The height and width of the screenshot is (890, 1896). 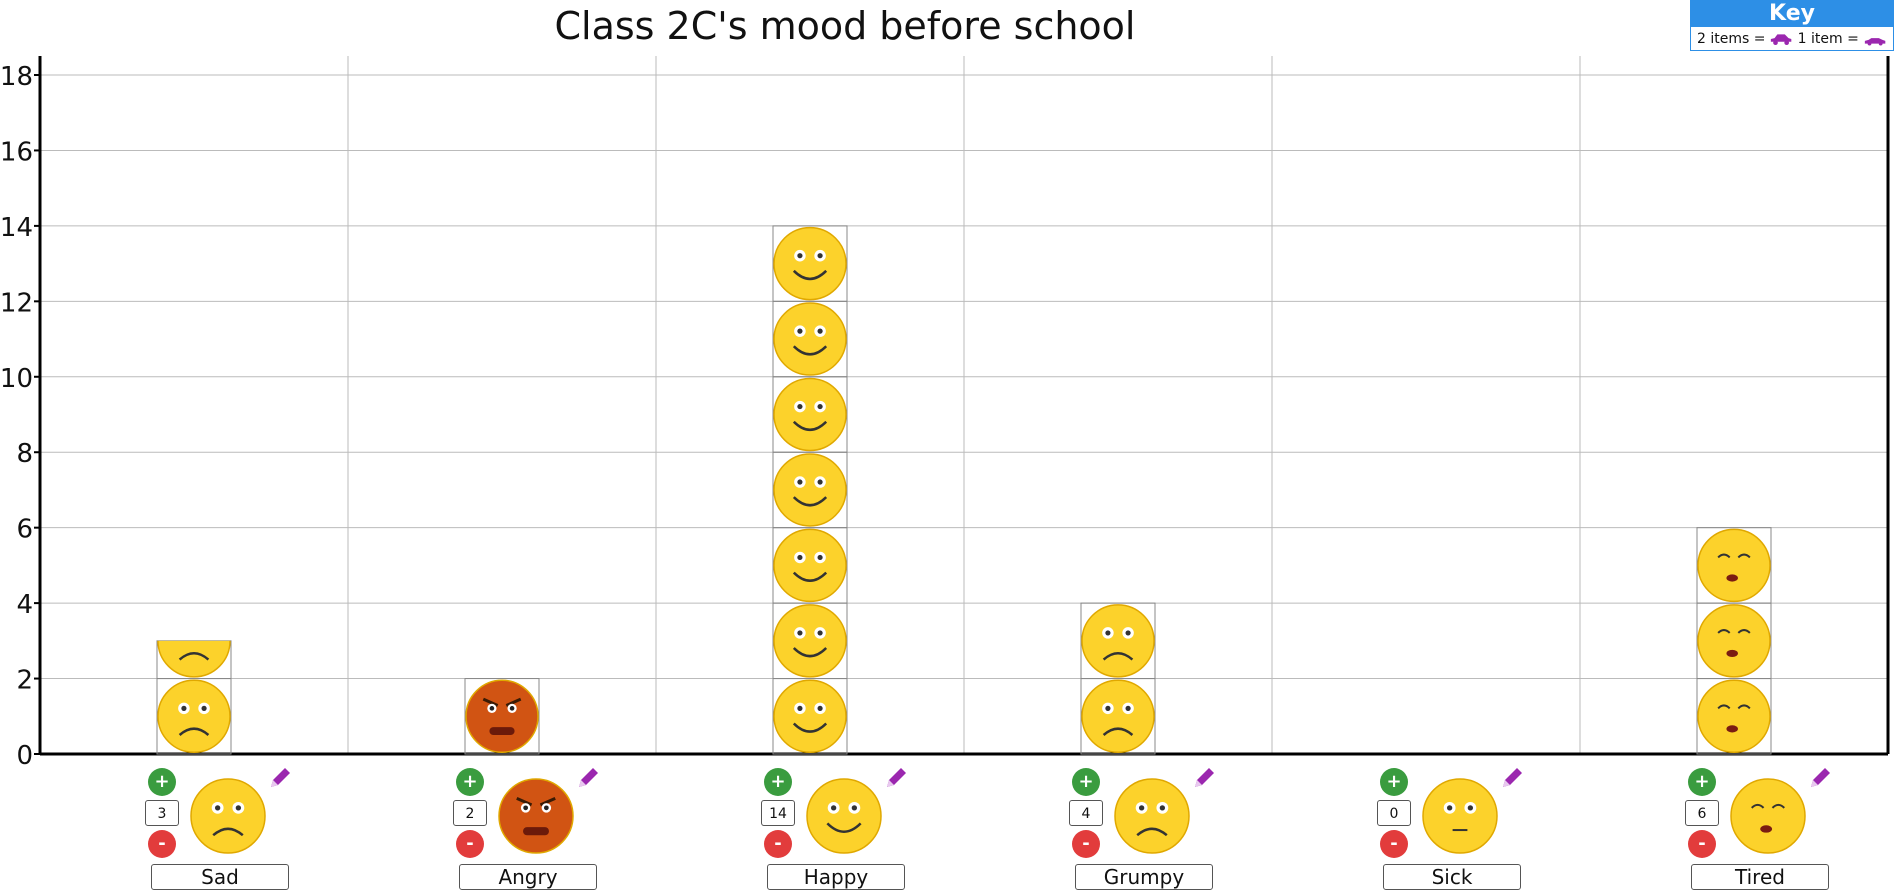 I want to click on increment-happy-button: +, so click(x=778, y=782).